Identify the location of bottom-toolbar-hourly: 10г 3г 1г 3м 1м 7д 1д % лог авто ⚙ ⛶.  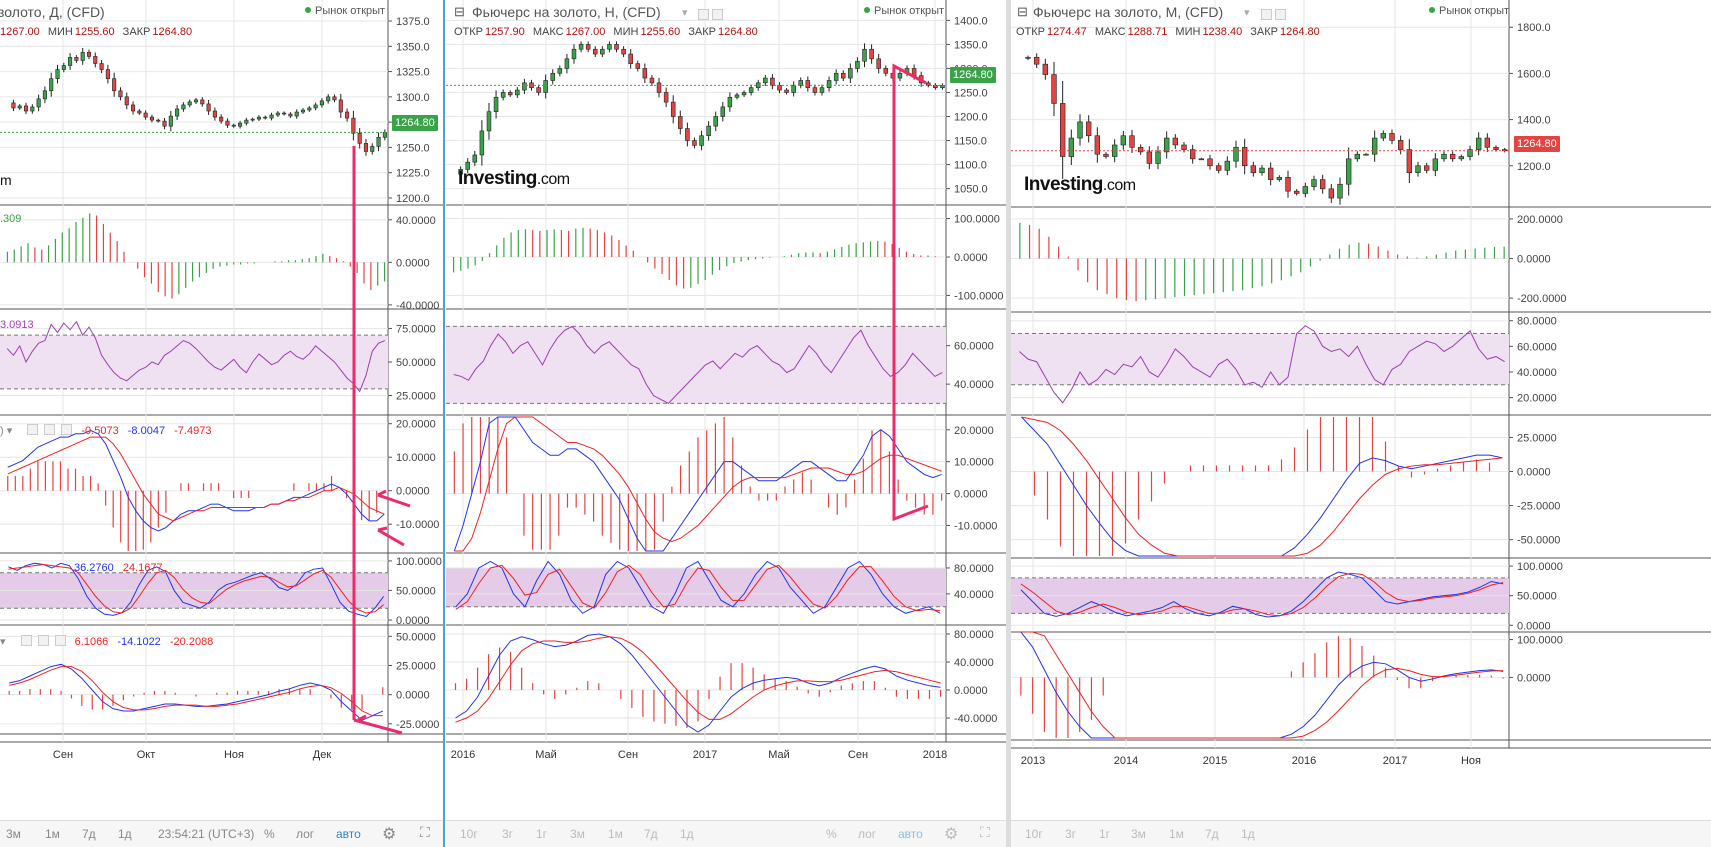
(726, 833).